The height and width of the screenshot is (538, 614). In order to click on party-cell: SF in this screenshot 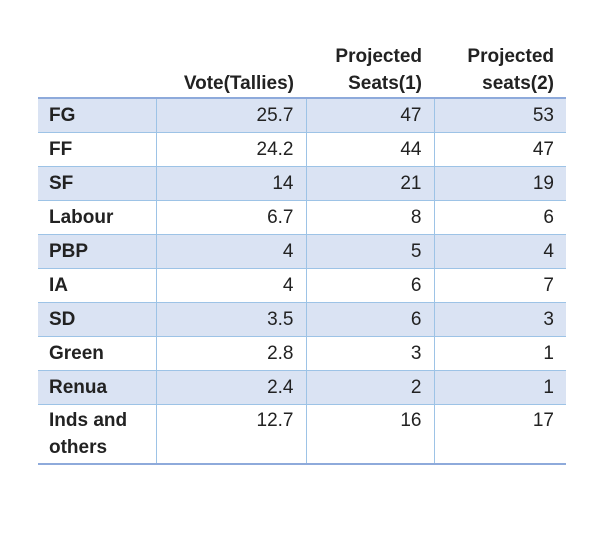, I will do `click(97, 183)`.